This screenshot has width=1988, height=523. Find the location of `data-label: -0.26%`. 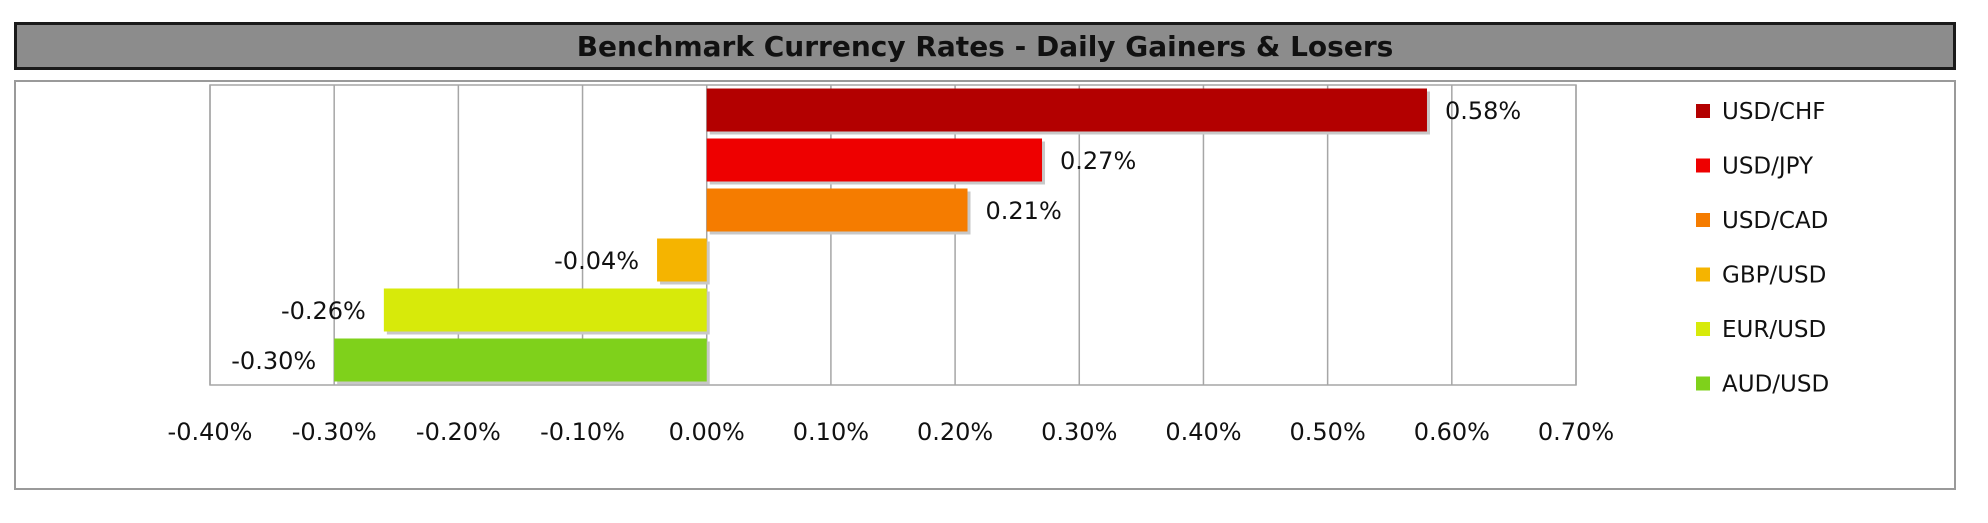

data-label: -0.26% is located at coordinates (323, 311).